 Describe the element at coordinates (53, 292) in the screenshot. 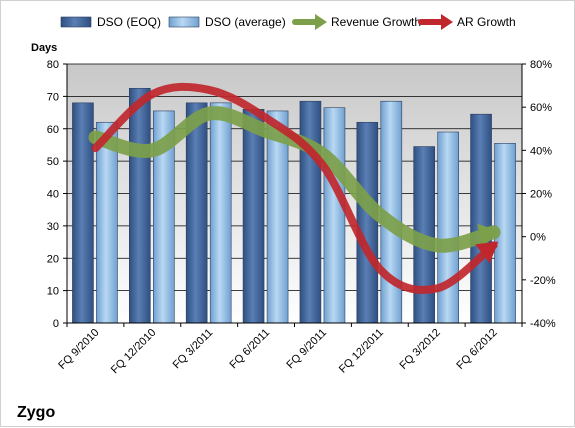

I see `y-tick-label: 10` at that location.